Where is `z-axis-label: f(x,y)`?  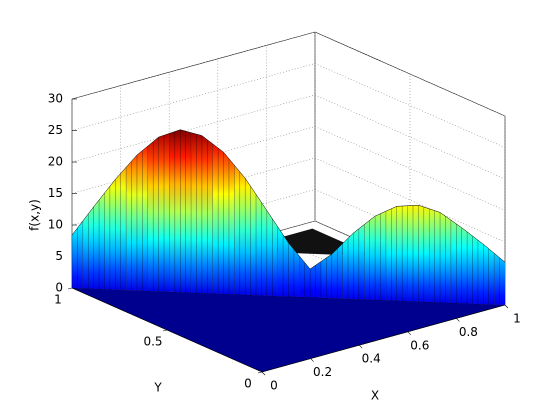
z-axis-label: f(x,y) is located at coordinates (35, 215).